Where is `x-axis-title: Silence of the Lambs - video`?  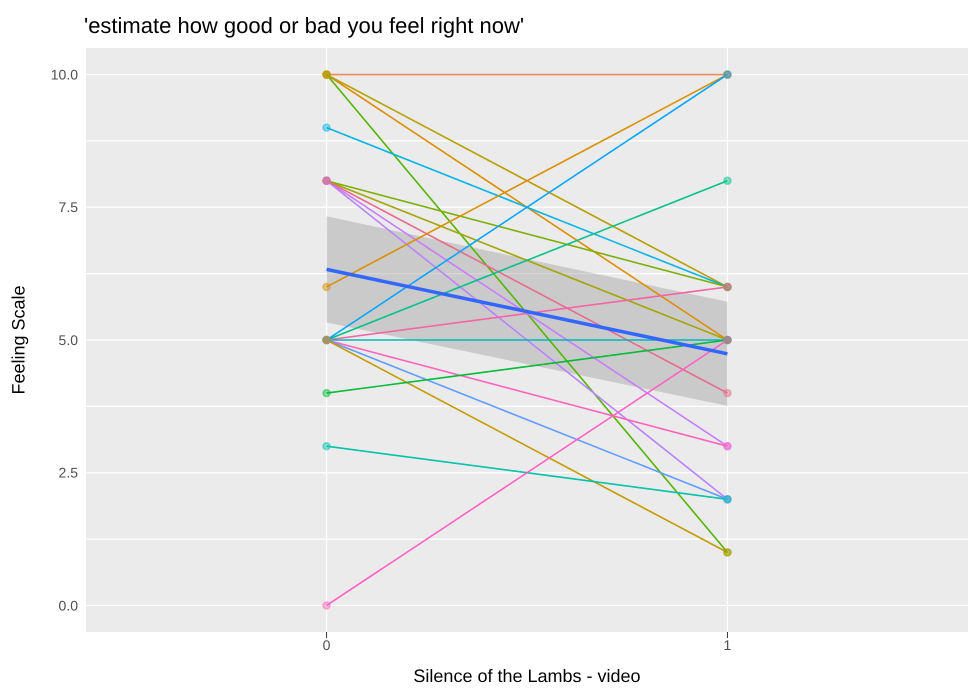 x-axis-title: Silence of the Lambs - video is located at coordinates (527, 676).